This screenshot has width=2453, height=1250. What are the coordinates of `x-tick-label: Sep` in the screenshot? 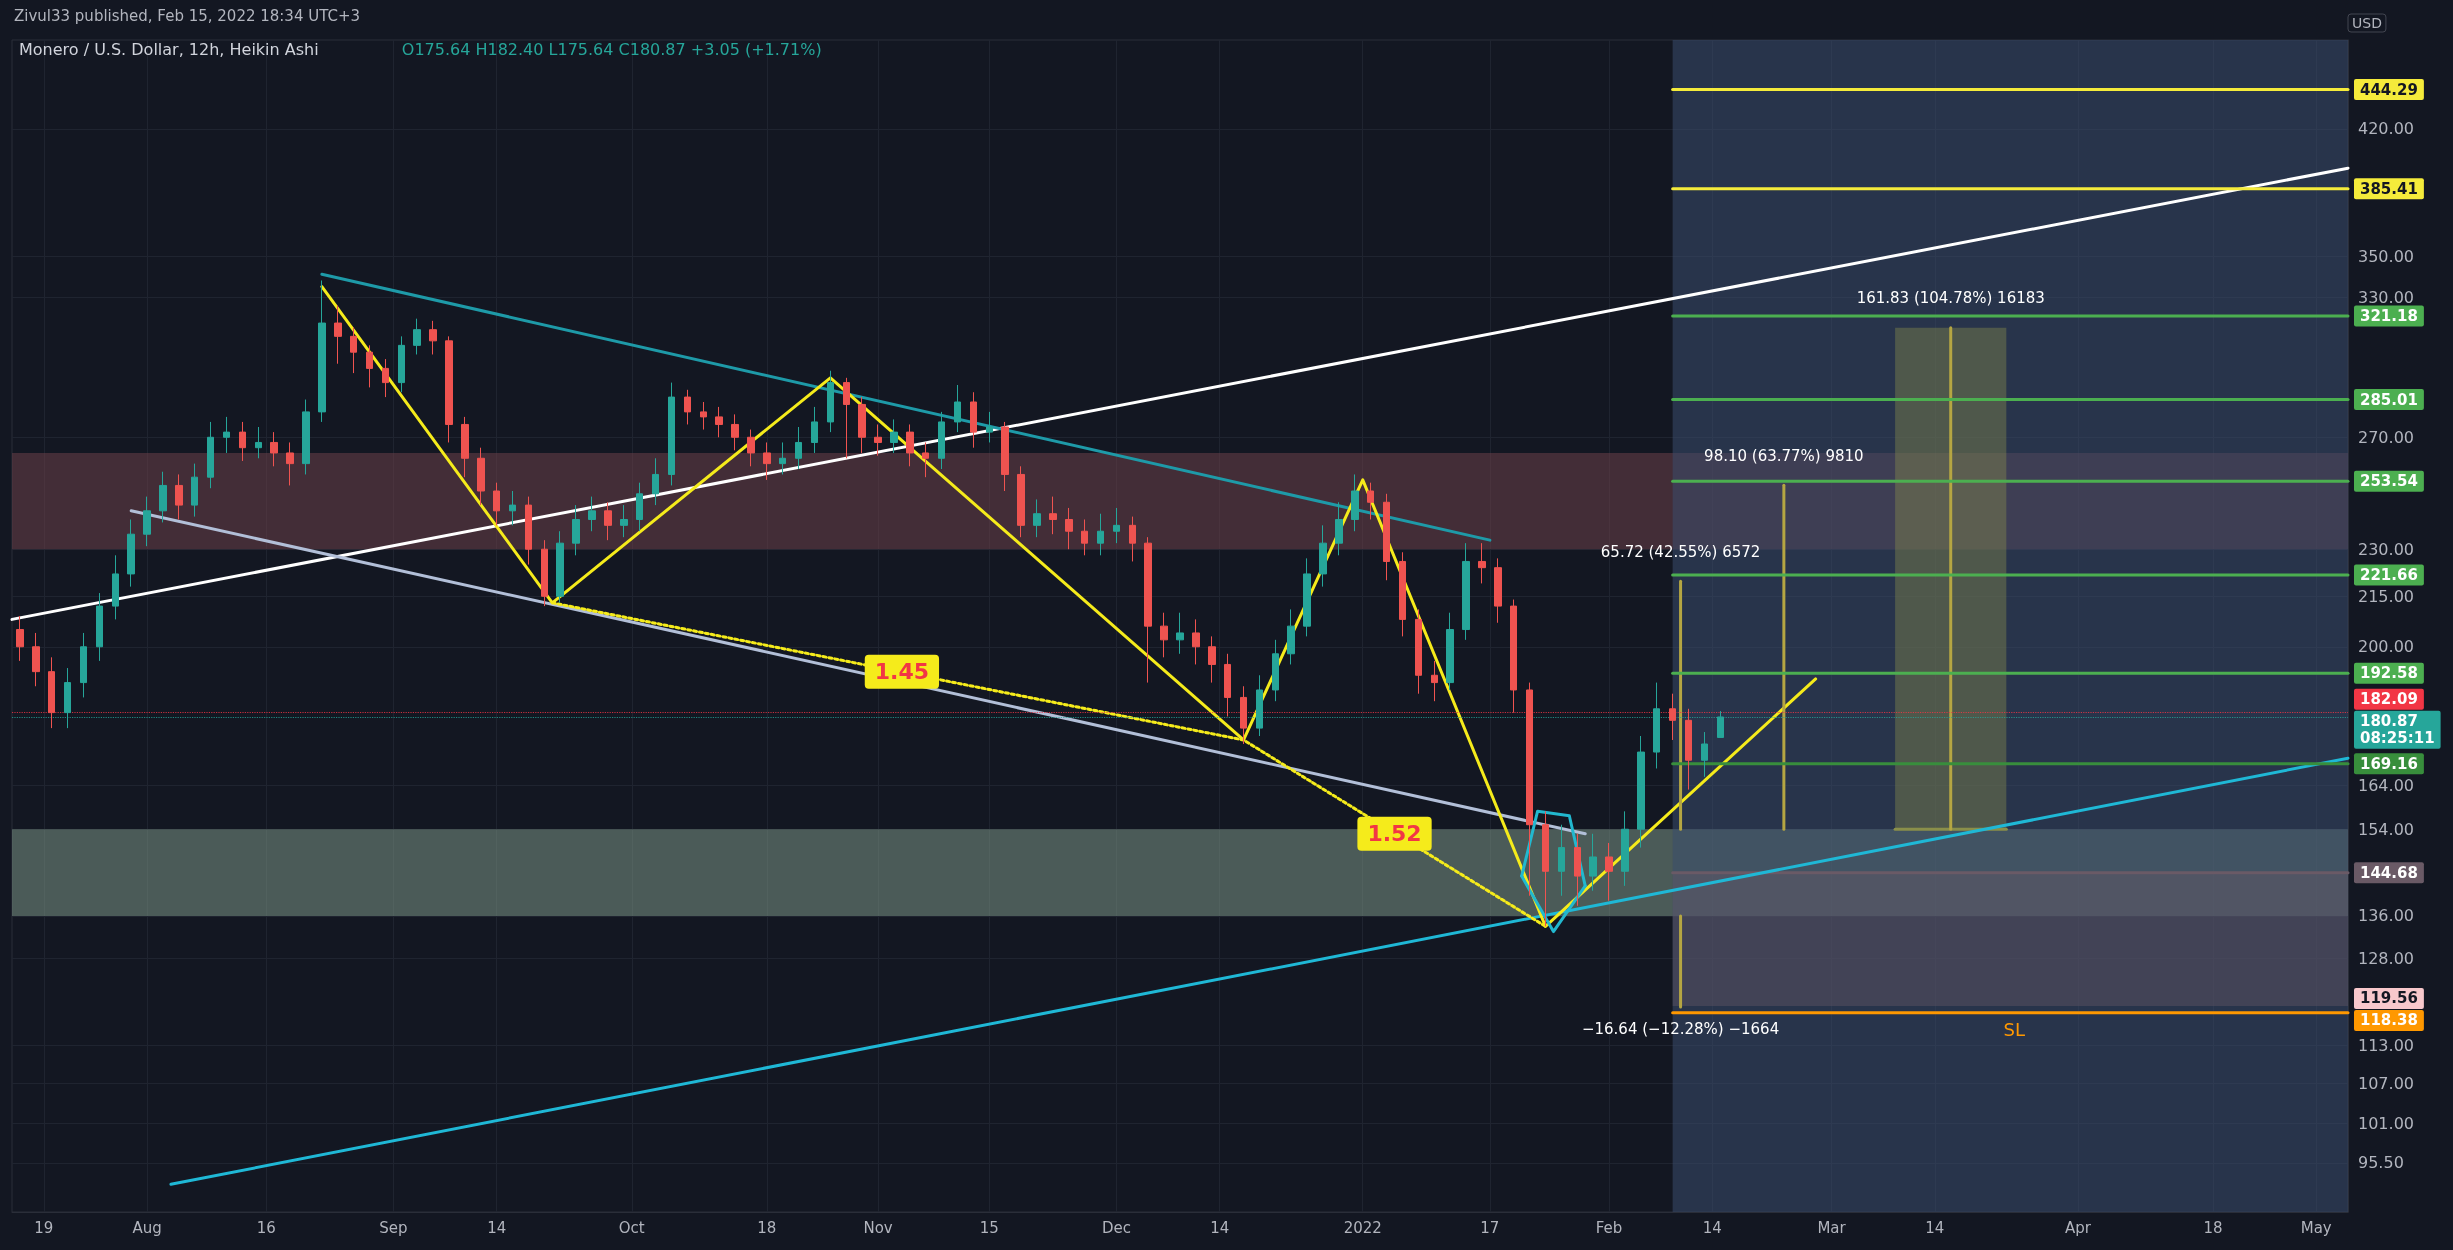 It's located at (393, 1227).